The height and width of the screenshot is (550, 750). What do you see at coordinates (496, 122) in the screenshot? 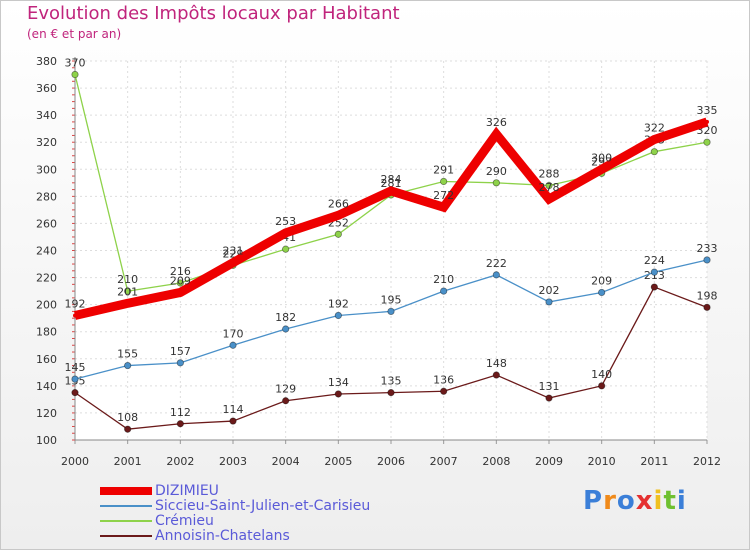
I see `data-label-dizimieu: 326` at bounding box center [496, 122].